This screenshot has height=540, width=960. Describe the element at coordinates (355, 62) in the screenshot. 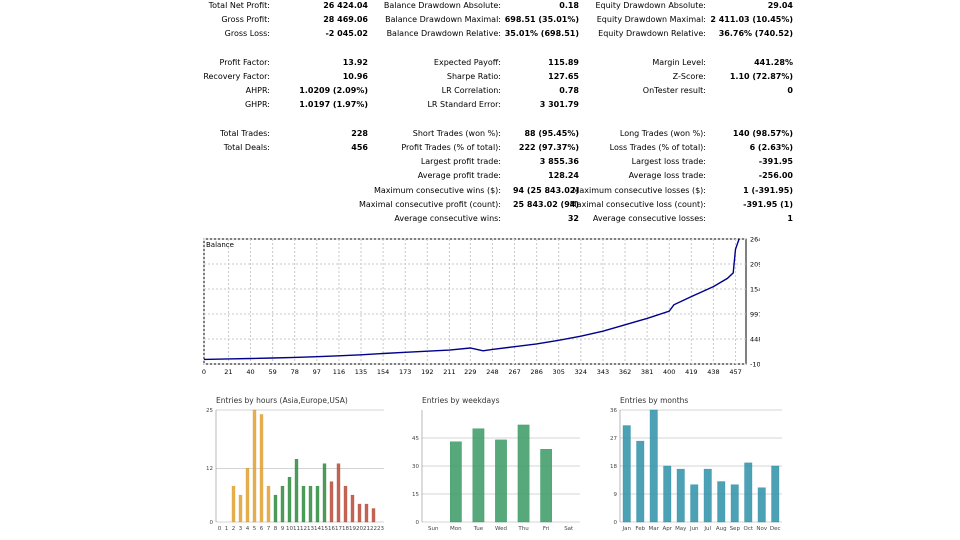

I see `stat-value: 13.92` at that location.